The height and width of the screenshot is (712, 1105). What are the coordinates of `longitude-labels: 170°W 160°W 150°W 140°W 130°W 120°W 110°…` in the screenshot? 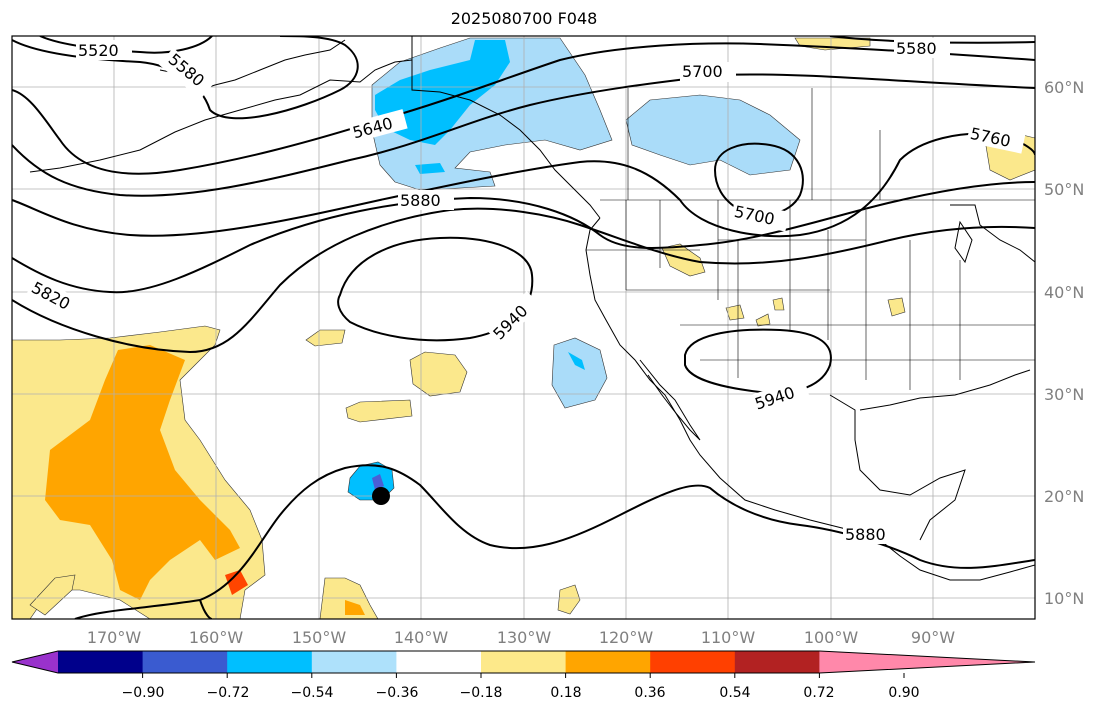 It's located at (521, 637).